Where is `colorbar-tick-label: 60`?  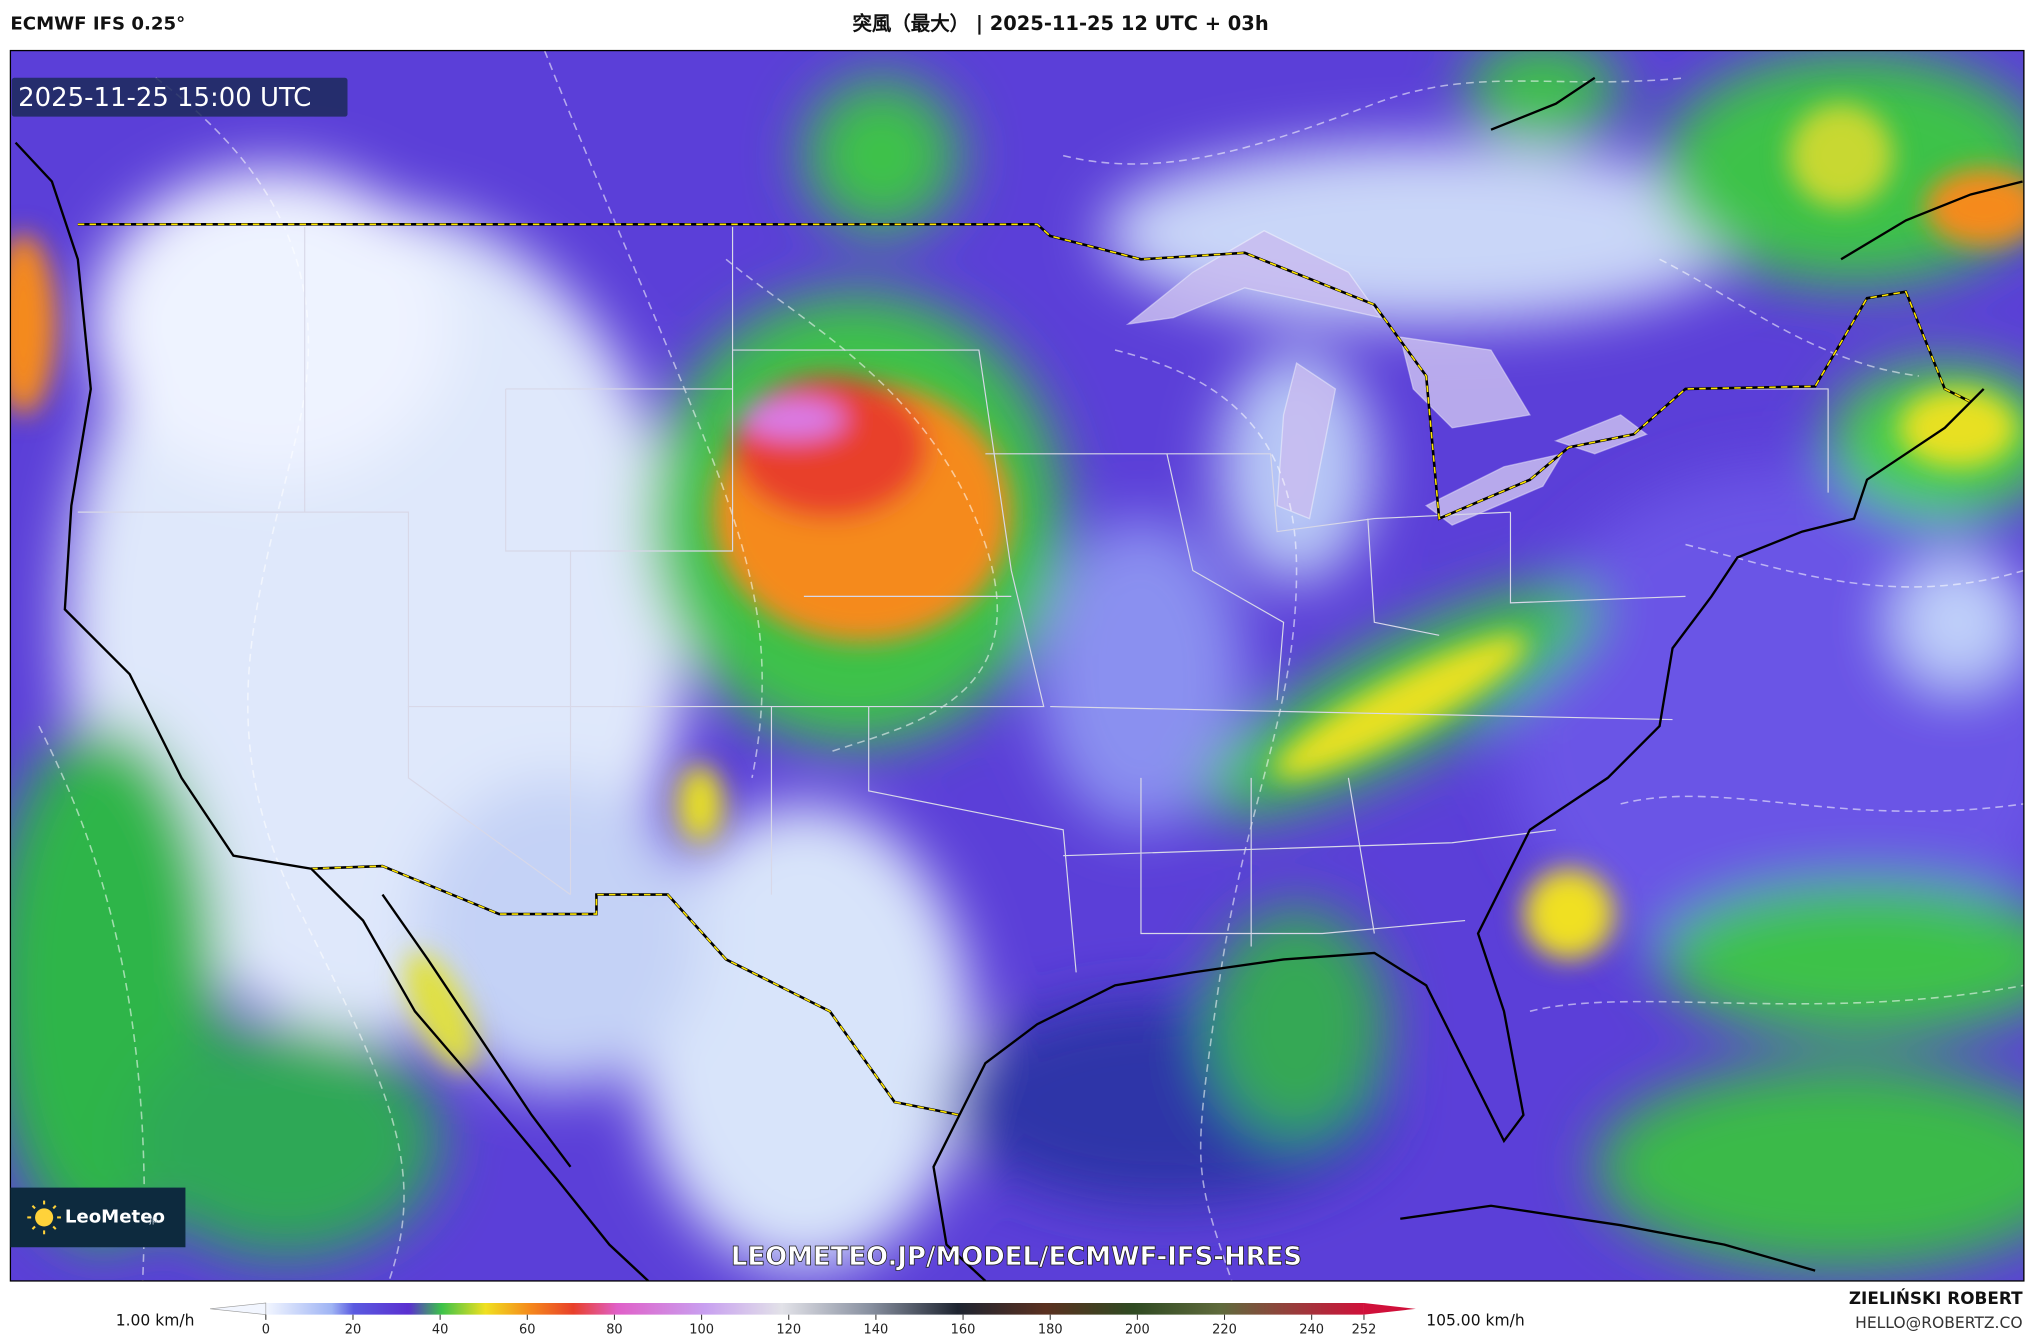 colorbar-tick-label: 60 is located at coordinates (527, 1330).